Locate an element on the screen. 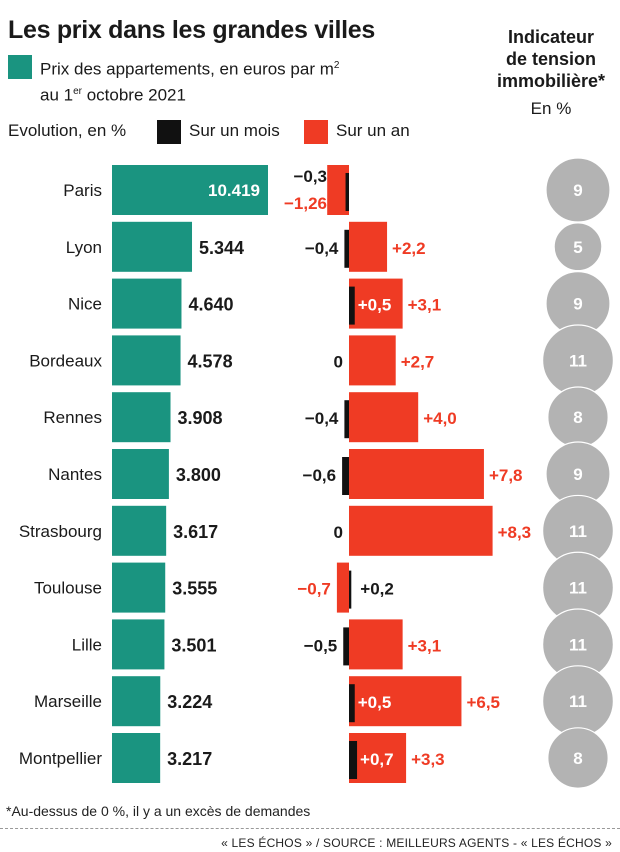  month-label-montpellier: +0,7 is located at coordinates (377, 759).